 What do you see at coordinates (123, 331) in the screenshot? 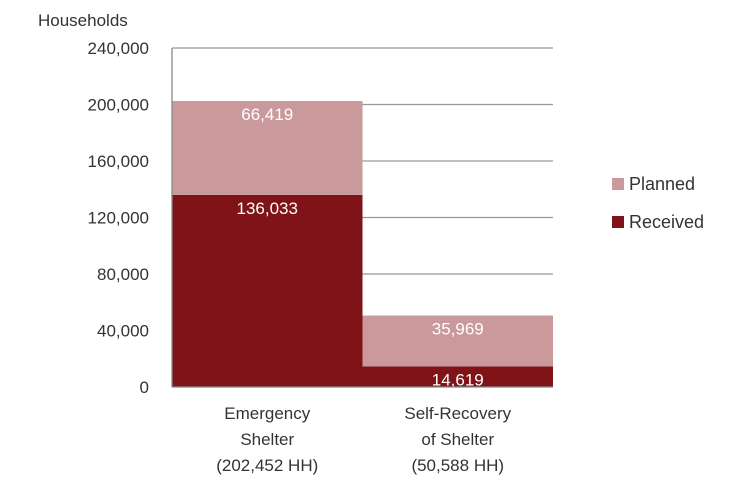
I see `y-tick-label: 40,000` at bounding box center [123, 331].